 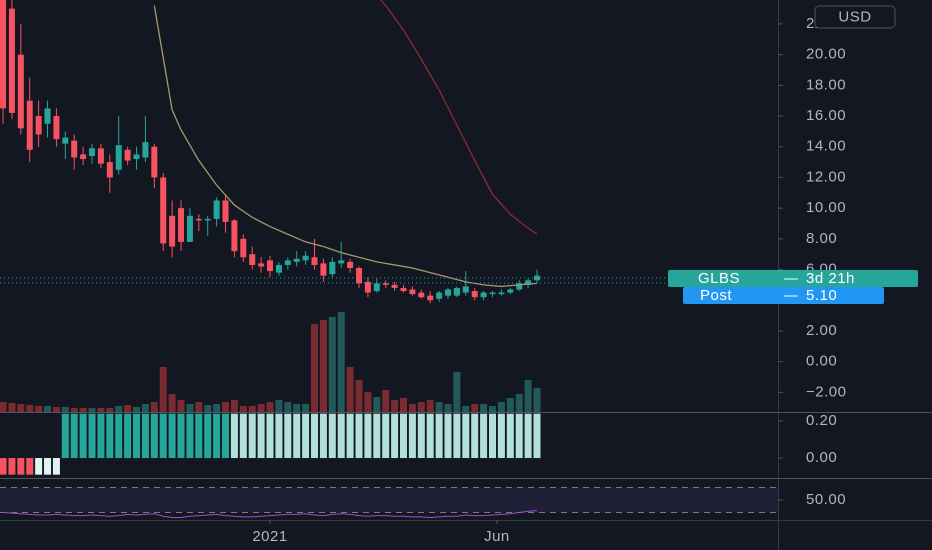 What do you see at coordinates (821, 238) in the screenshot?
I see `y-tick-label: 8.00` at bounding box center [821, 238].